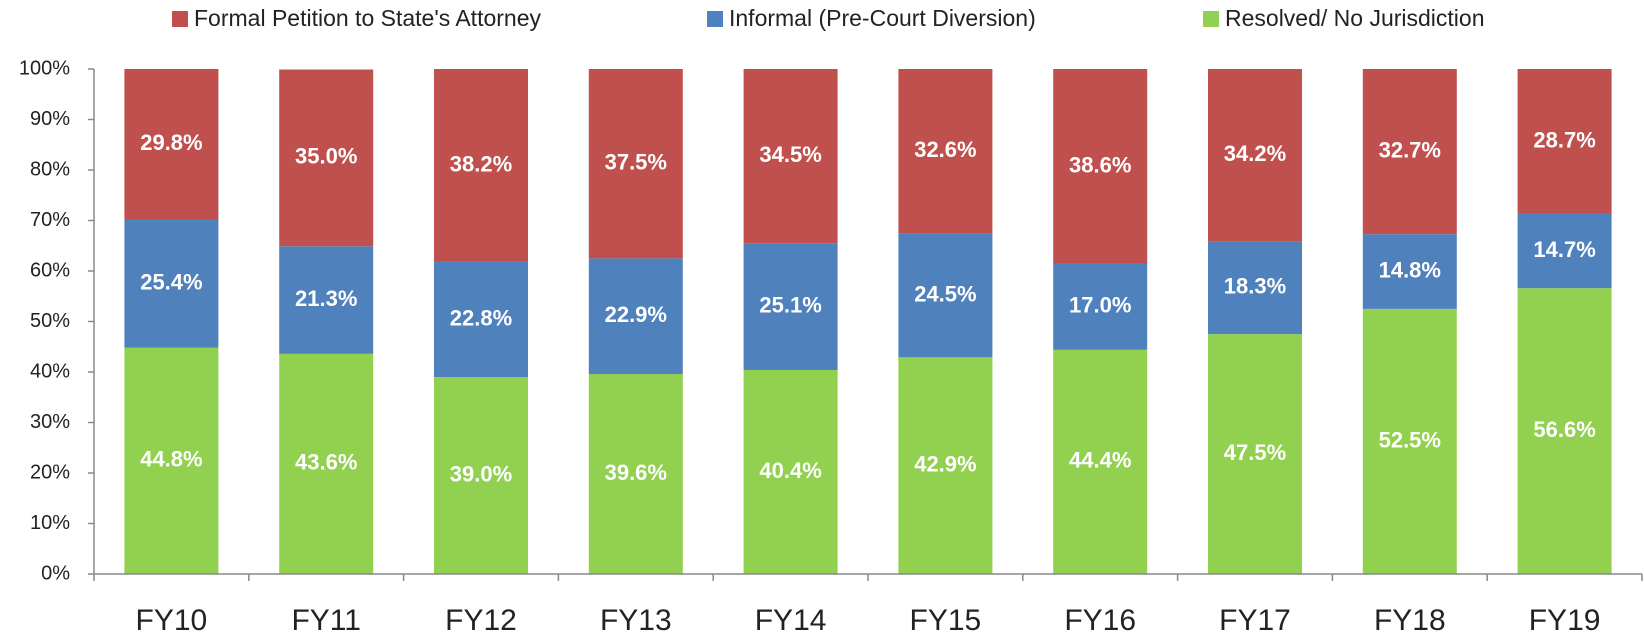  Describe the element at coordinates (50, 472) in the screenshot. I see `y-tick-label: 20%` at that location.